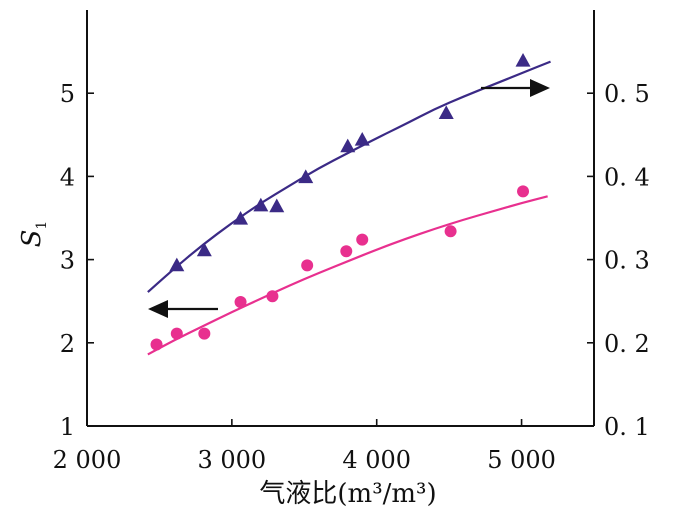 This screenshot has width=700, height=518. I want to click on x-tick-label: 5 000, so click(521, 460).